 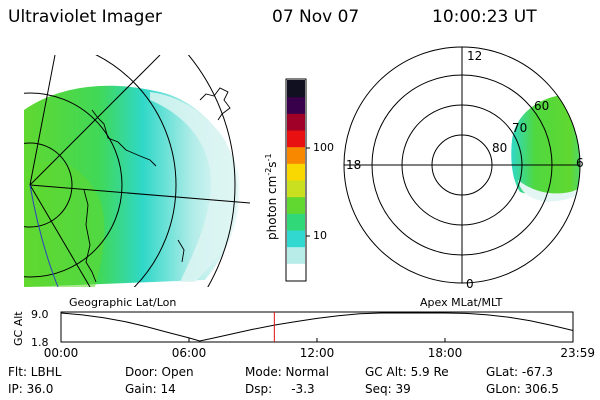 What do you see at coordinates (541, 106) in the screenshot?
I see `mlat-label-60: 60` at bounding box center [541, 106].